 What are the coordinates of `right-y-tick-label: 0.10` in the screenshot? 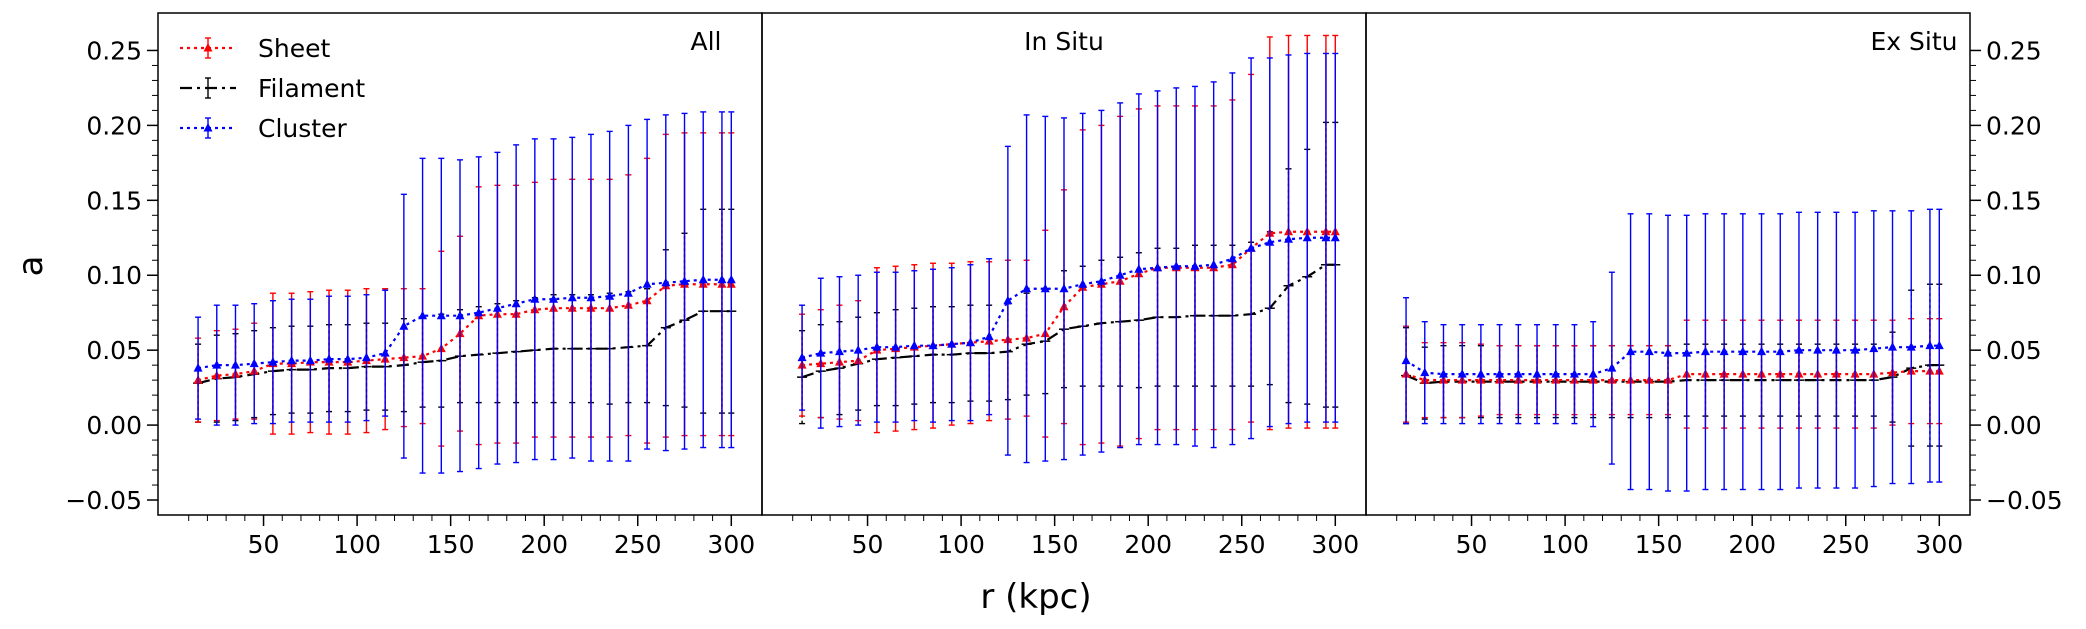 It's located at (2014, 275).